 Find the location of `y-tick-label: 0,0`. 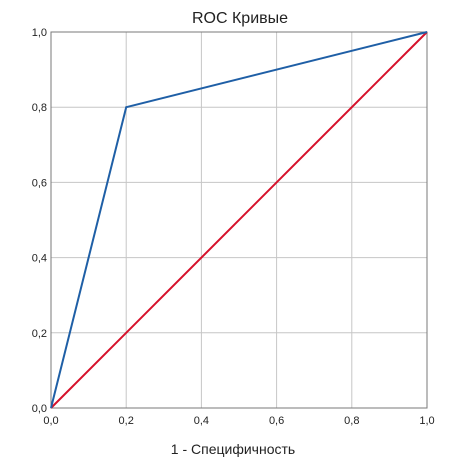

y-tick-label: 0,0 is located at coordinates (39, 409).